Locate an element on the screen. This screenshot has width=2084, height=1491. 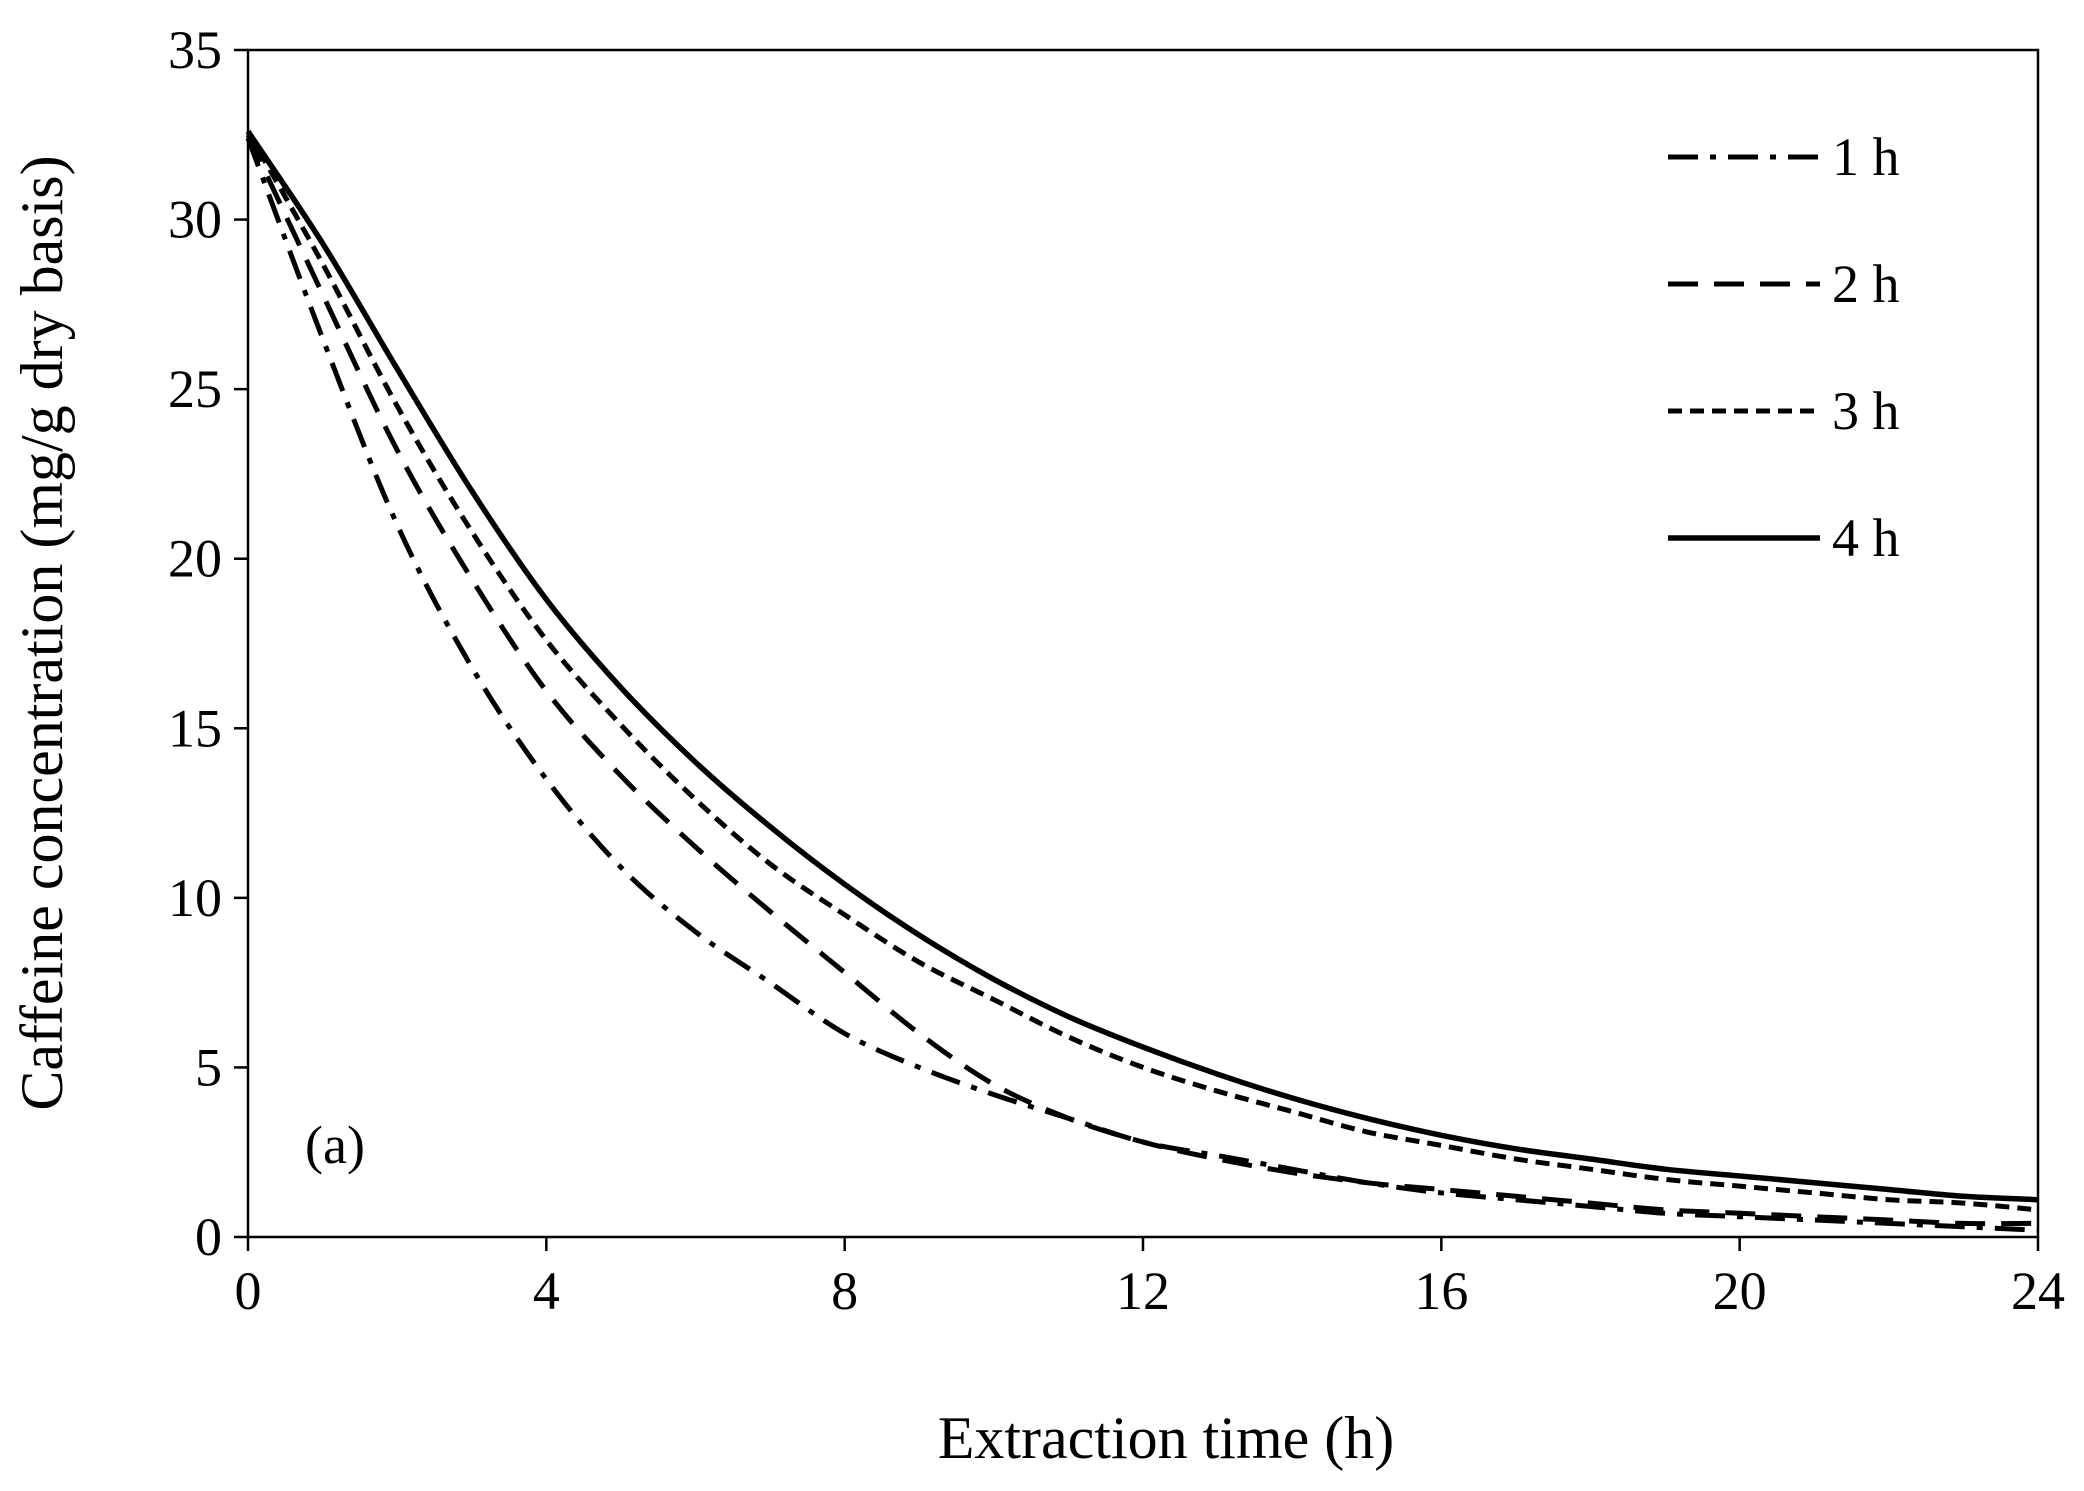
legend: 1 h 2 h 3 h 4 h is located at coordinates (1784, 347).